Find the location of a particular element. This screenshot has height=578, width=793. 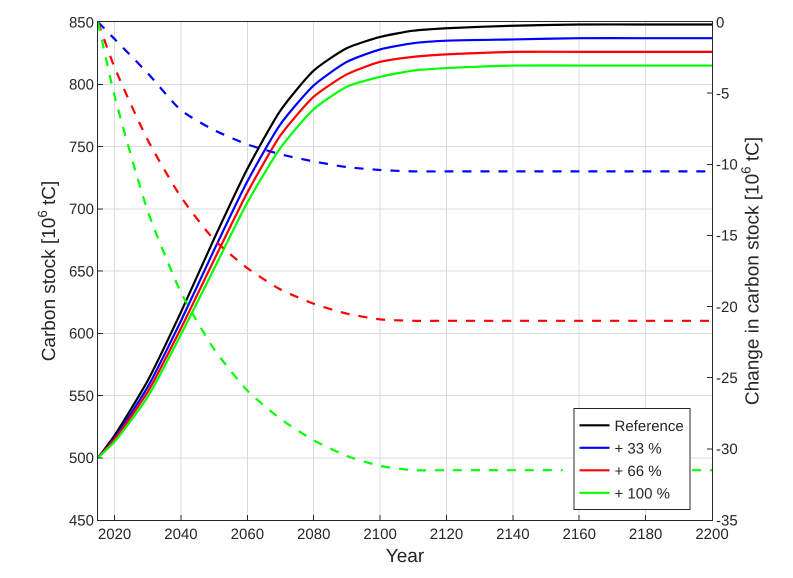

y2-tick-label: -15 is located at coordinates (727, 236).